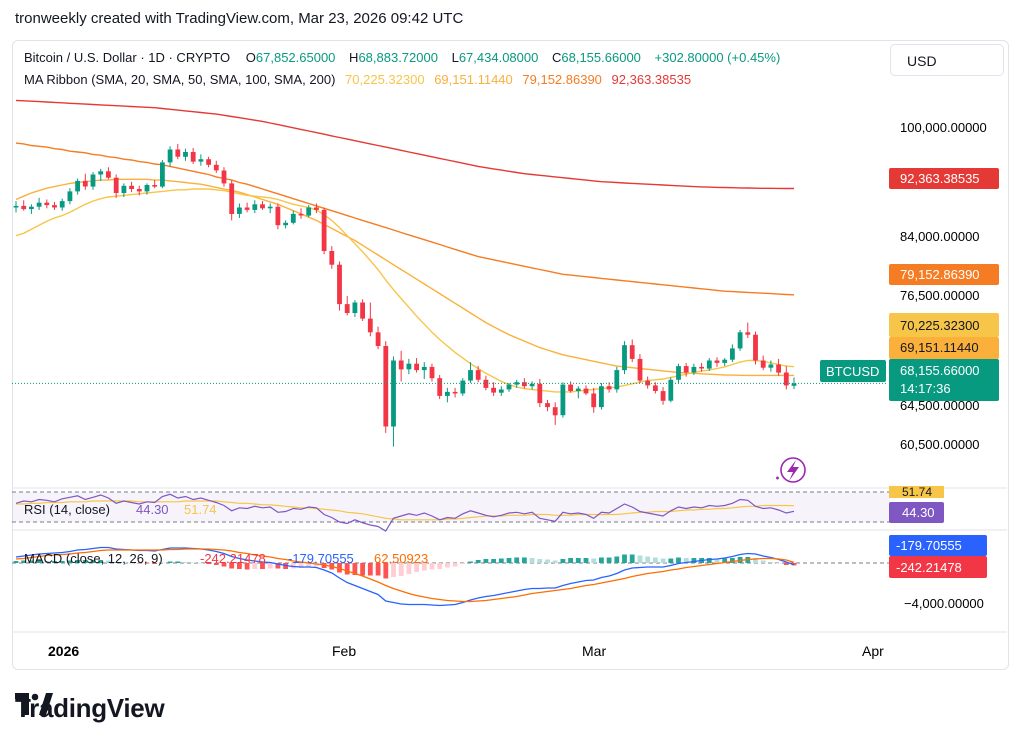 This screenshot has height=749, width=1024. Describe the element at coordinates (918, 512) in the screenshot. I see `badge-rsi-text: 44.30` at that location.